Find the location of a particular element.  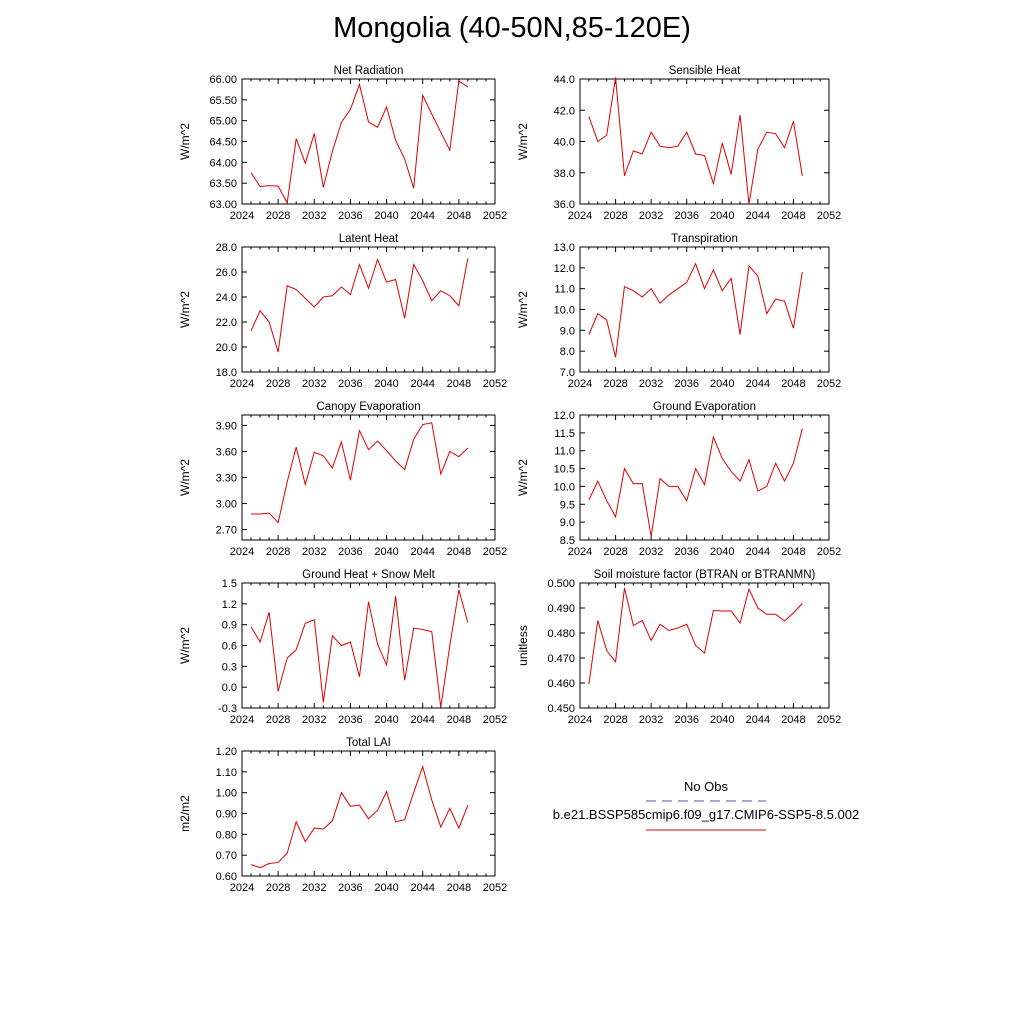

y-tick-label: 0.60 is located at coordinates (226, 877).